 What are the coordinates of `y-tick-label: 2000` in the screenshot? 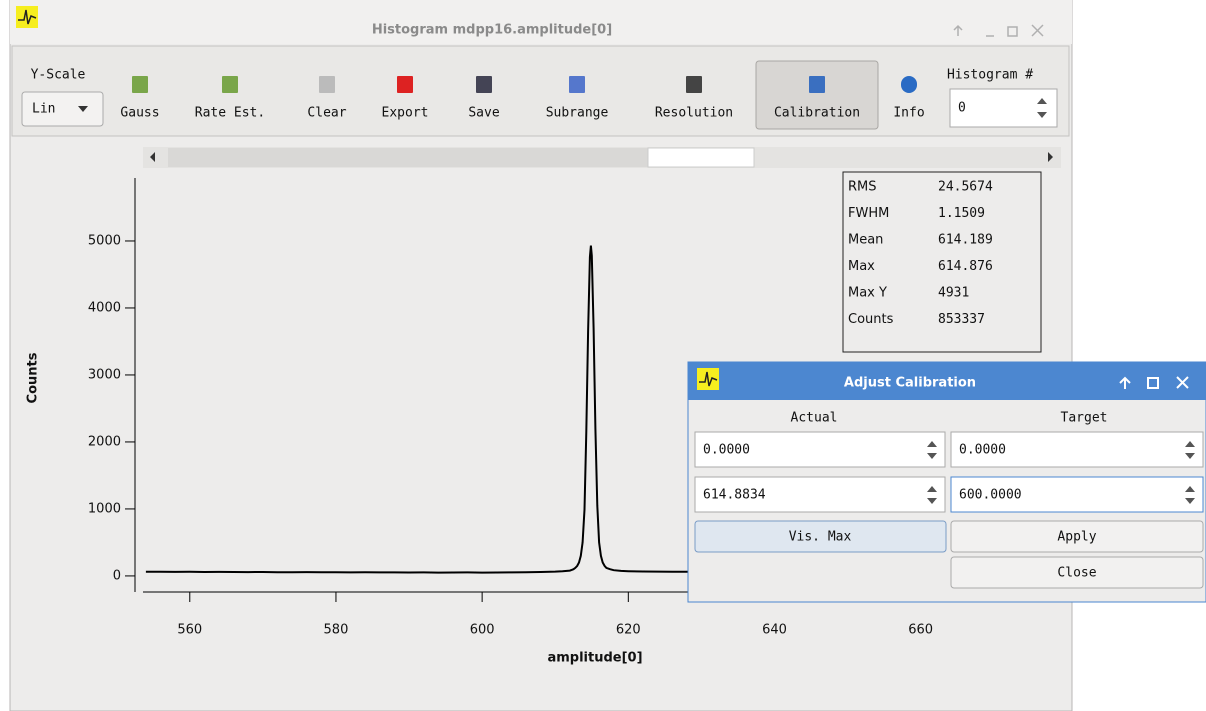 It's located at (104, 441).